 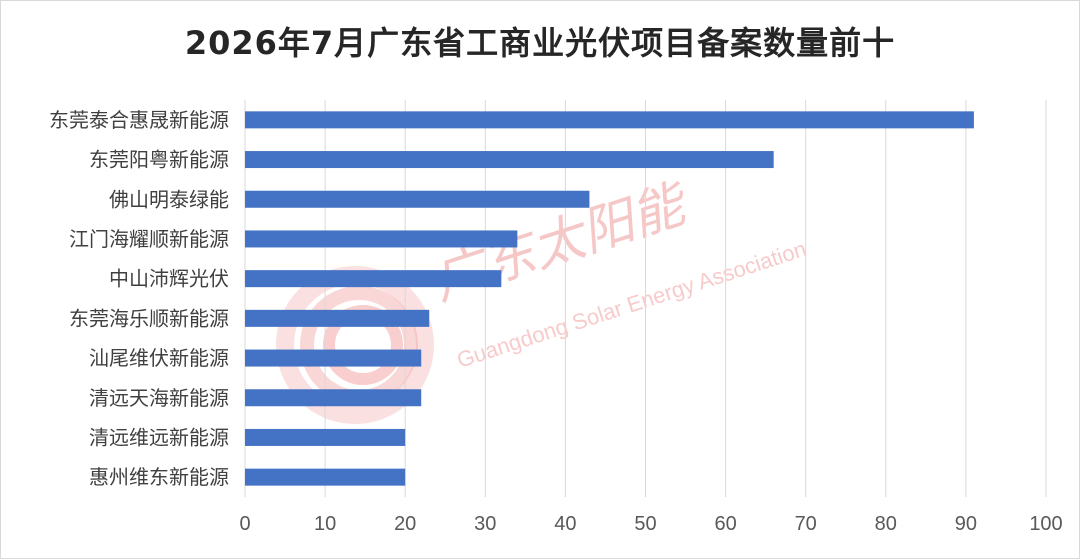 I want to click on category-label: 清远维远新能源, so click(x=159, y=437).